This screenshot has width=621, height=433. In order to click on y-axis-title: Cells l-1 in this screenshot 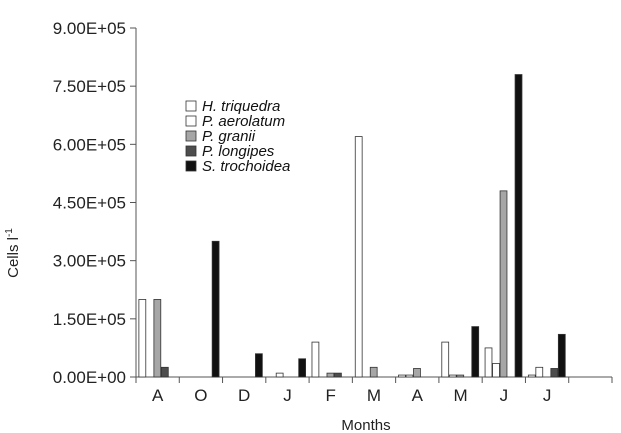, I will do `click(13, 253)`.